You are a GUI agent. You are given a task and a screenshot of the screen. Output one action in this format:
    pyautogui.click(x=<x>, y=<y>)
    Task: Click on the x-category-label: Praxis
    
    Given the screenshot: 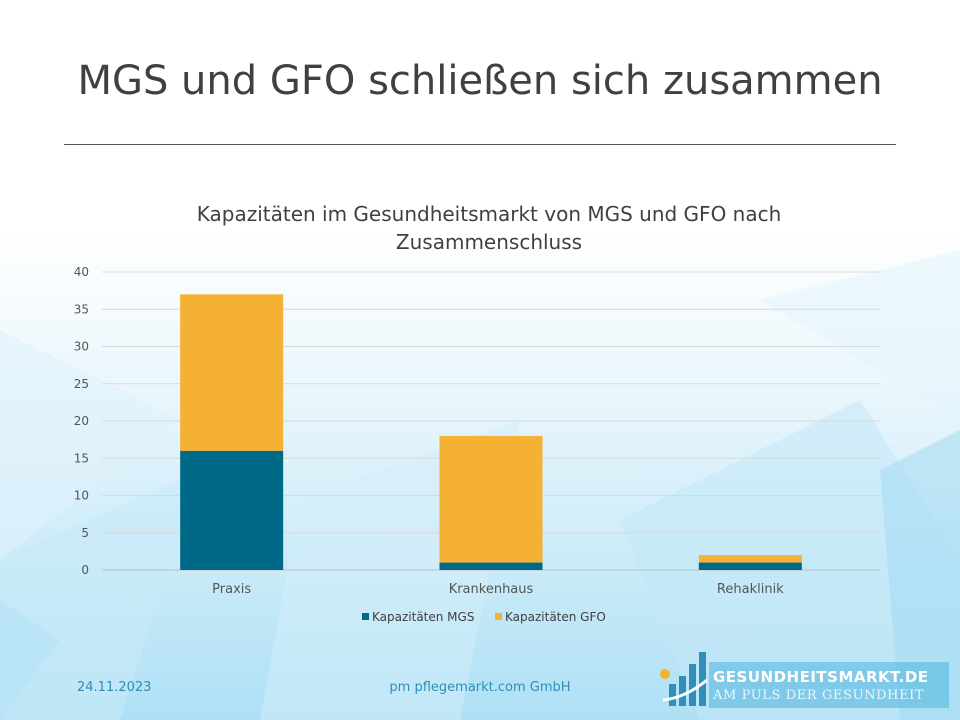 What is the action you would take?
    pyautogui.click(x=231, y=589)
    